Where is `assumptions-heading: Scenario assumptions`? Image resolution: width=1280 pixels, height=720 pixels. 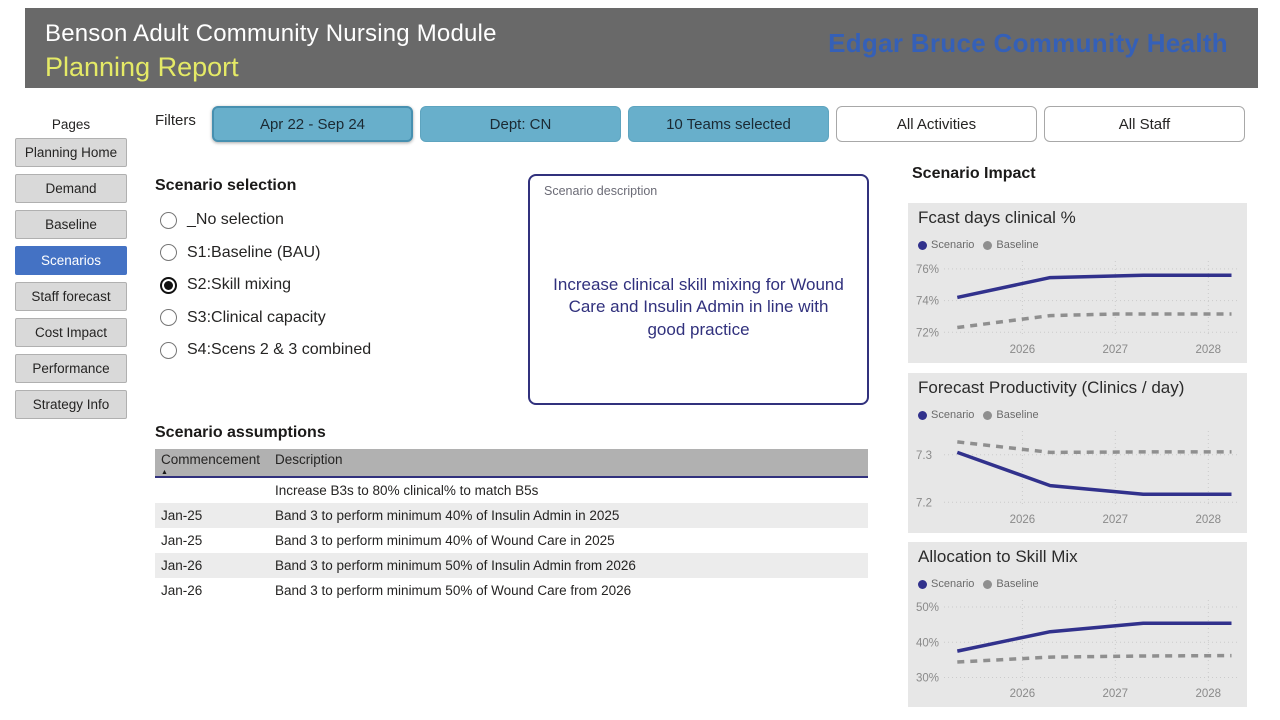 assumptions-heading: Scenario assumptions is located at coordinates (240, 432).